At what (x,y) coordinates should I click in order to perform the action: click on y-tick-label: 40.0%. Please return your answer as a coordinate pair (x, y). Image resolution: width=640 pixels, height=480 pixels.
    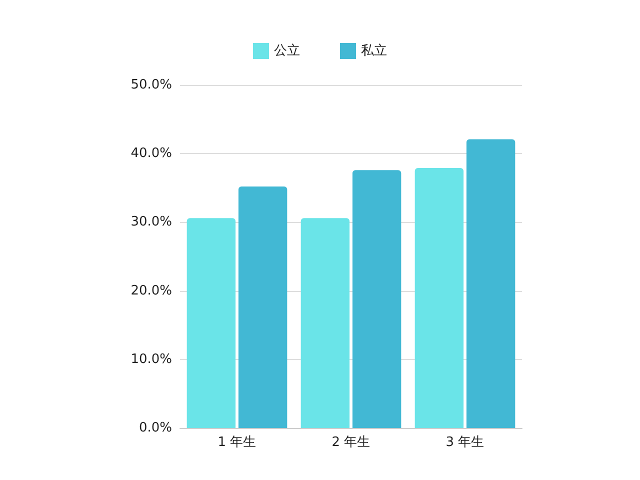
    Looking at the image, I should click on (151, 154).